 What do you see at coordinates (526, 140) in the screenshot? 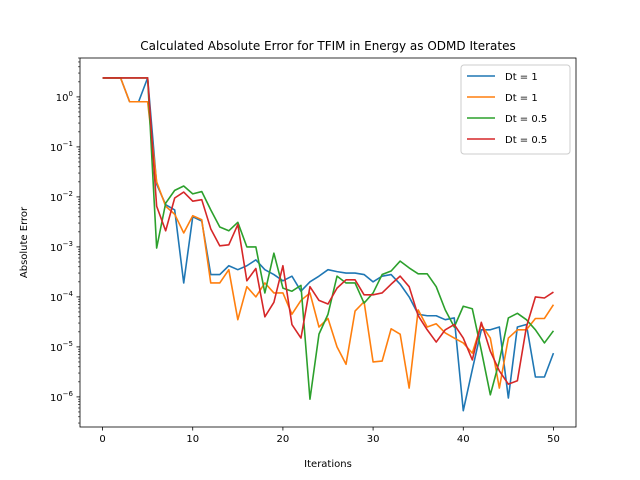
I see `legend-label-4: Dt = 0.5` at bounding box center [526, 140].